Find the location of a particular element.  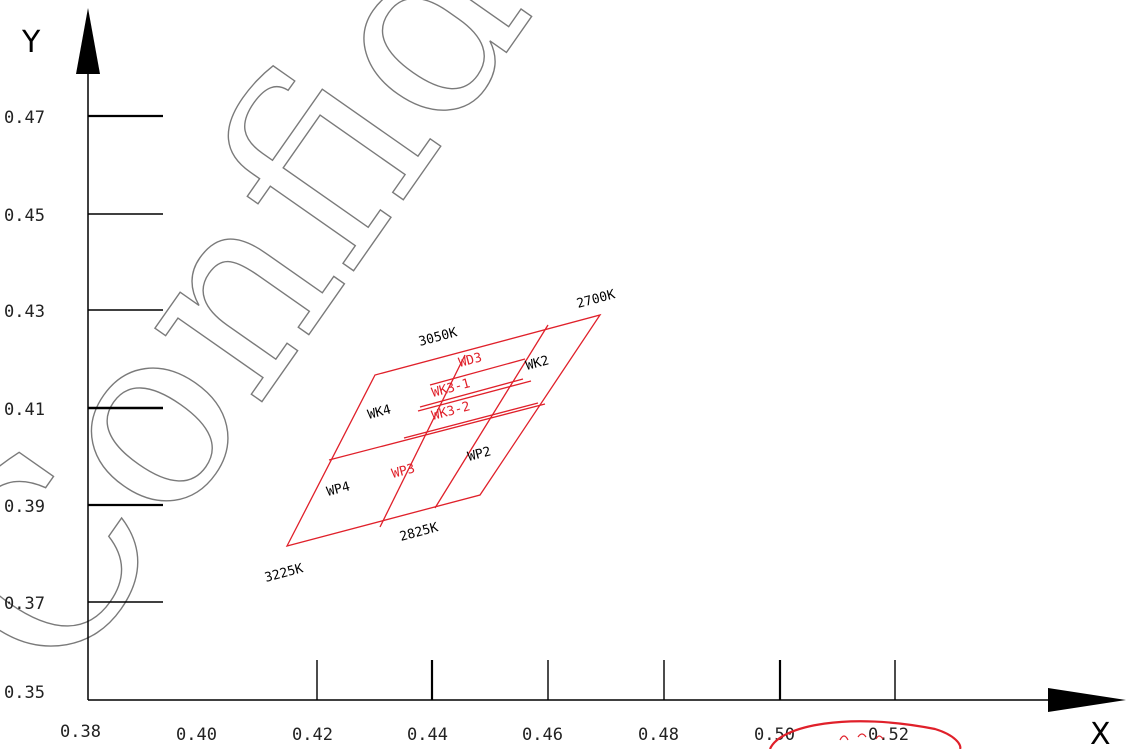

x-tick-label: 0.40 is located at coordinates (196, 735).